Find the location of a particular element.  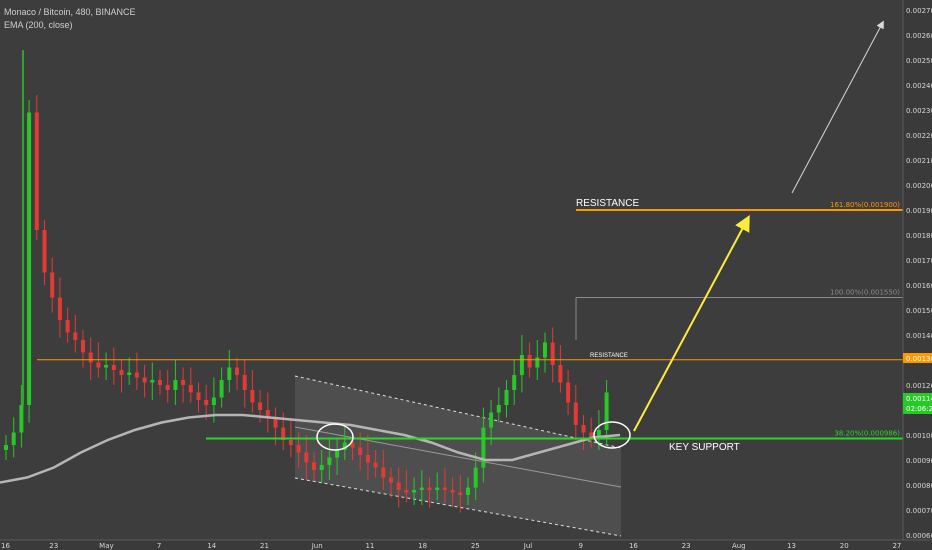

y-tick-label: 0.002000 is located at coordinates (919, 186).